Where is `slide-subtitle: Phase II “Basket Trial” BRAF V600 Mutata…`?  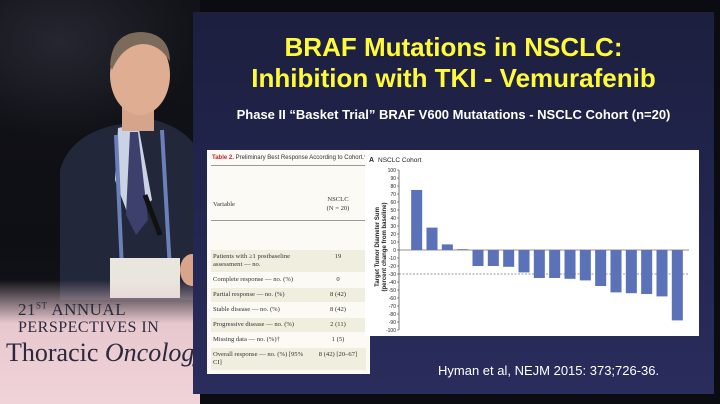
slide-subtitle: Phase II “Basket Trial” BRAF V600 Mutata… is located at coordinates (453, 114).